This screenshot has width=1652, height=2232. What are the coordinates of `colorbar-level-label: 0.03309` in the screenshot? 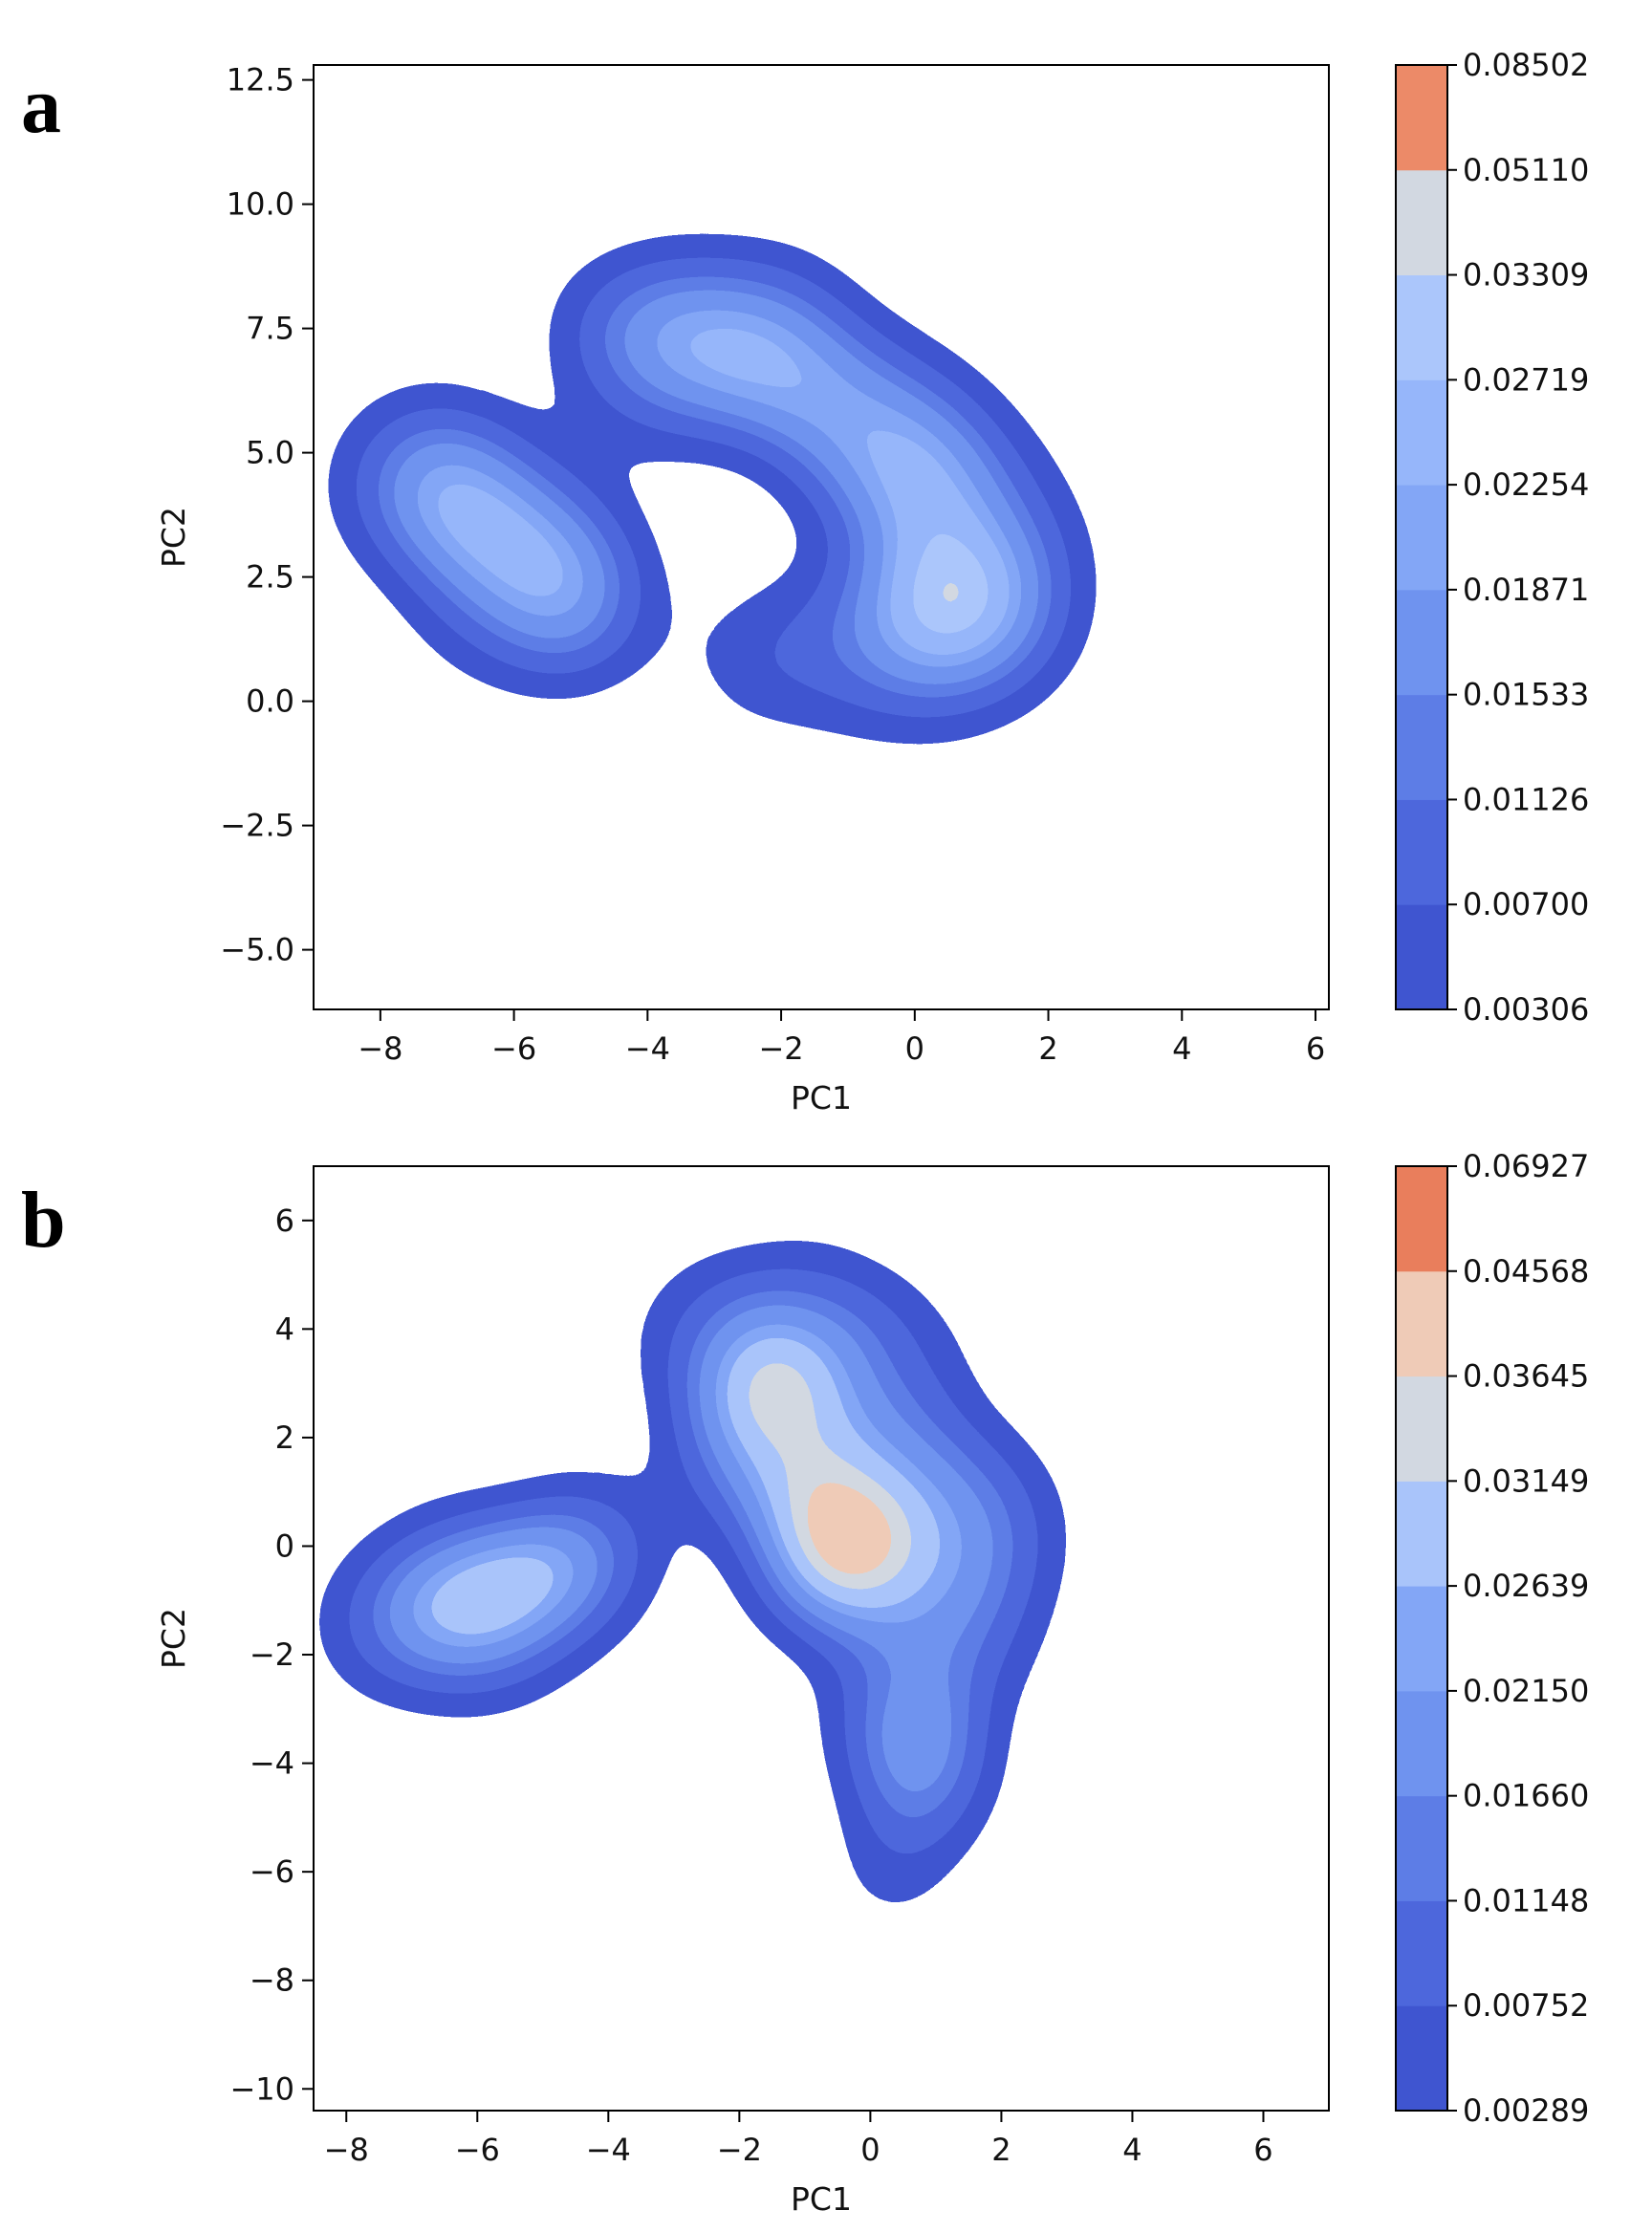 It's located at (1526, 275).